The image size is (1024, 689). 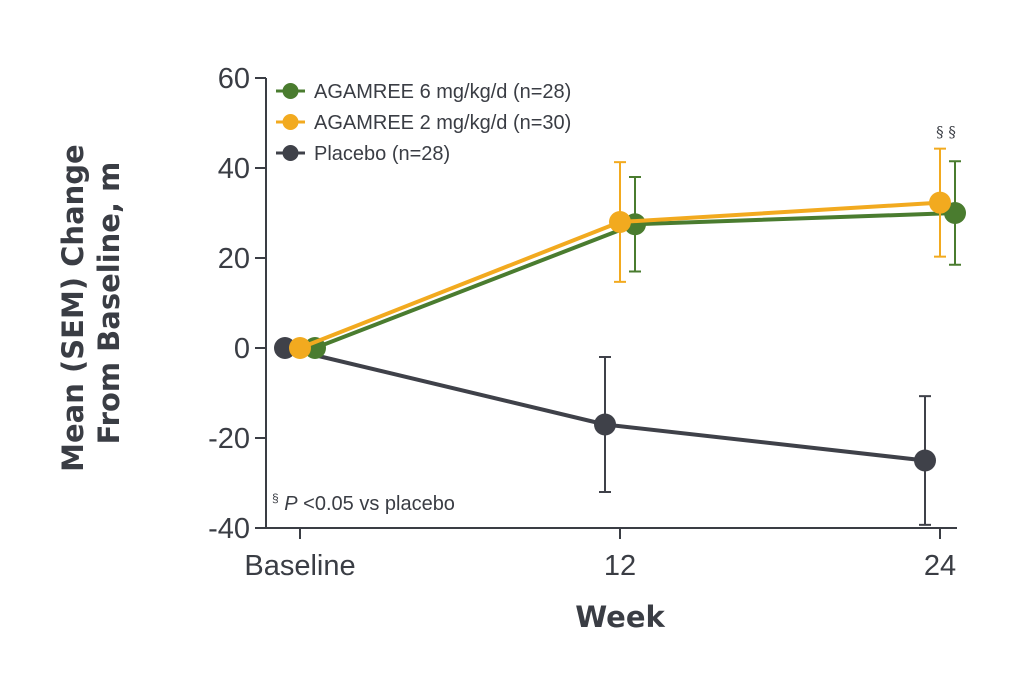 I want to click on x-tick-label: Baseline, so click(x=299, y=566).